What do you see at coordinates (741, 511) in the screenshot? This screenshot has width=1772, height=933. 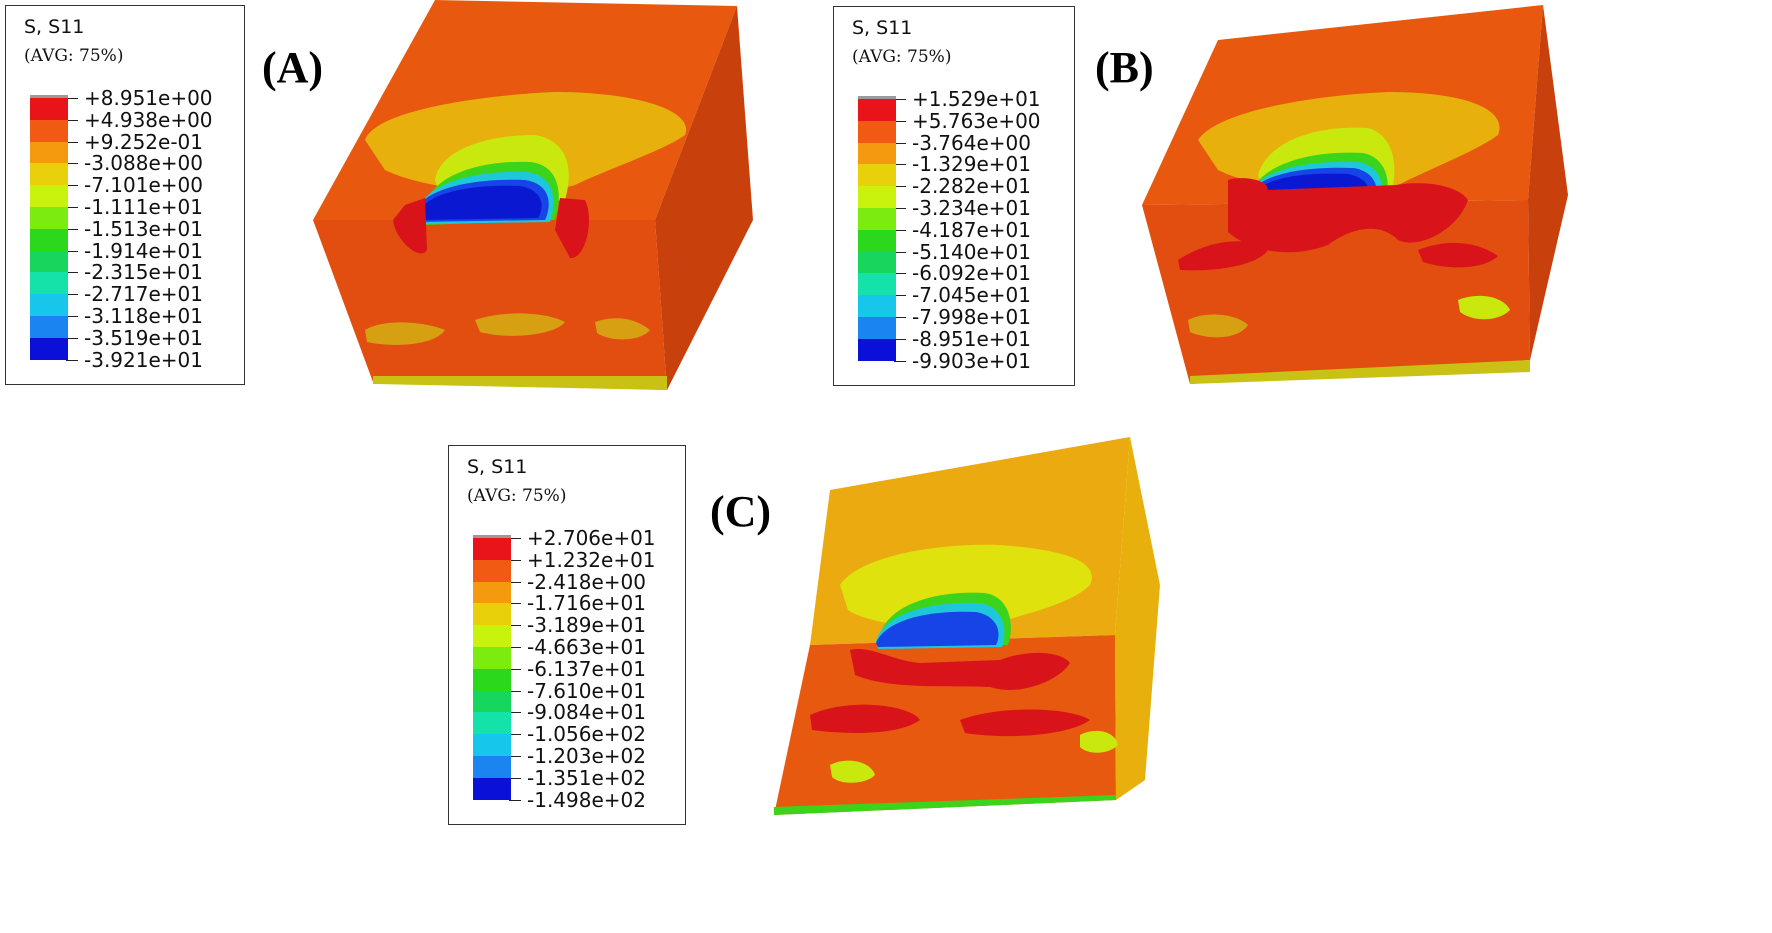 I see `panel-label-c: (C)` at bounding box center [741, 511].